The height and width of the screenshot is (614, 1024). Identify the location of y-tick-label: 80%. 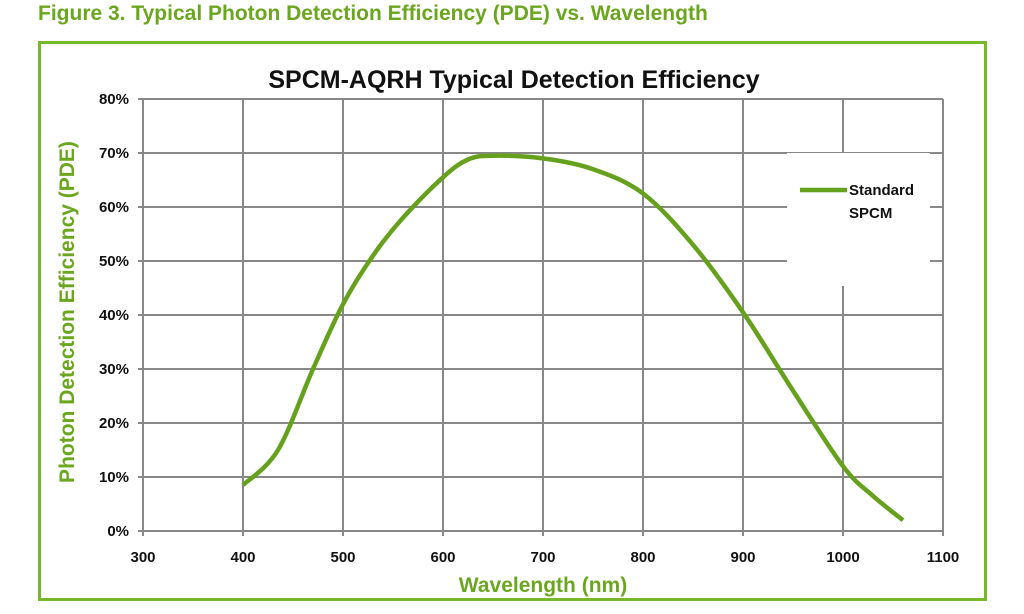
(114, 99).